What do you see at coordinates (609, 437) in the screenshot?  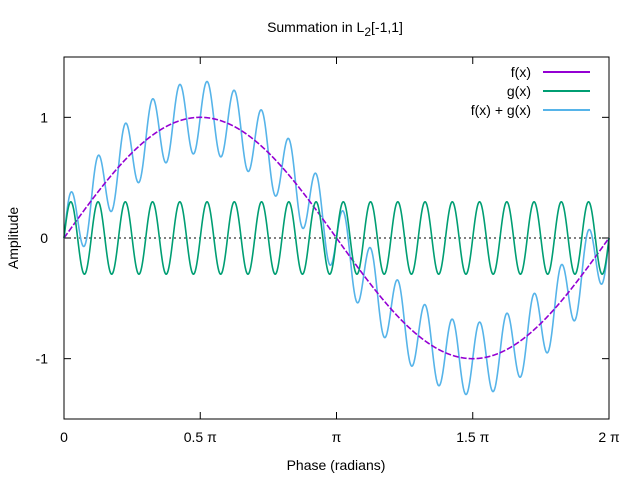 I see `x-tick-label: 2 π` at bounding box center [609, 437].